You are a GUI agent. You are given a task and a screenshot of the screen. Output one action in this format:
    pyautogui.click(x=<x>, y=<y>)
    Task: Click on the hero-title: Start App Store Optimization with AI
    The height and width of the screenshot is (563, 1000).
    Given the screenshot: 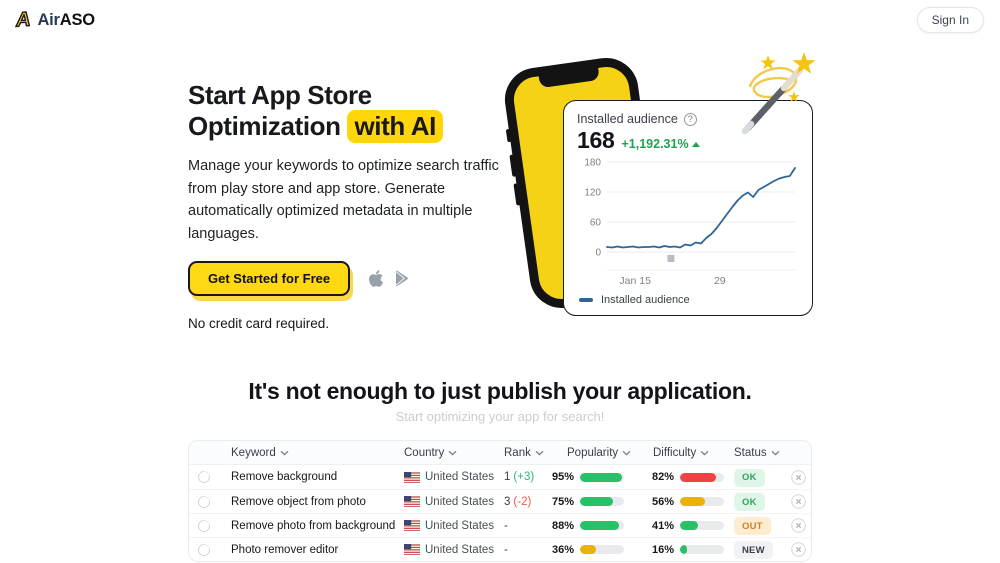 What is the action you would take?
    pyautogui.click(x=355, y=112)
    